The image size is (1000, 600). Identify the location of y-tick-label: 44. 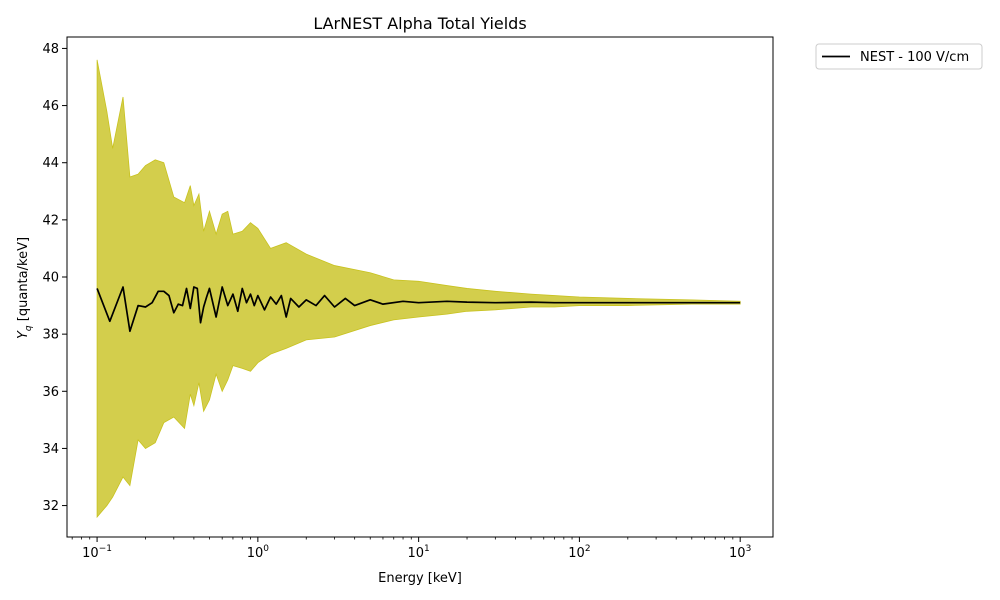
(50, 163).